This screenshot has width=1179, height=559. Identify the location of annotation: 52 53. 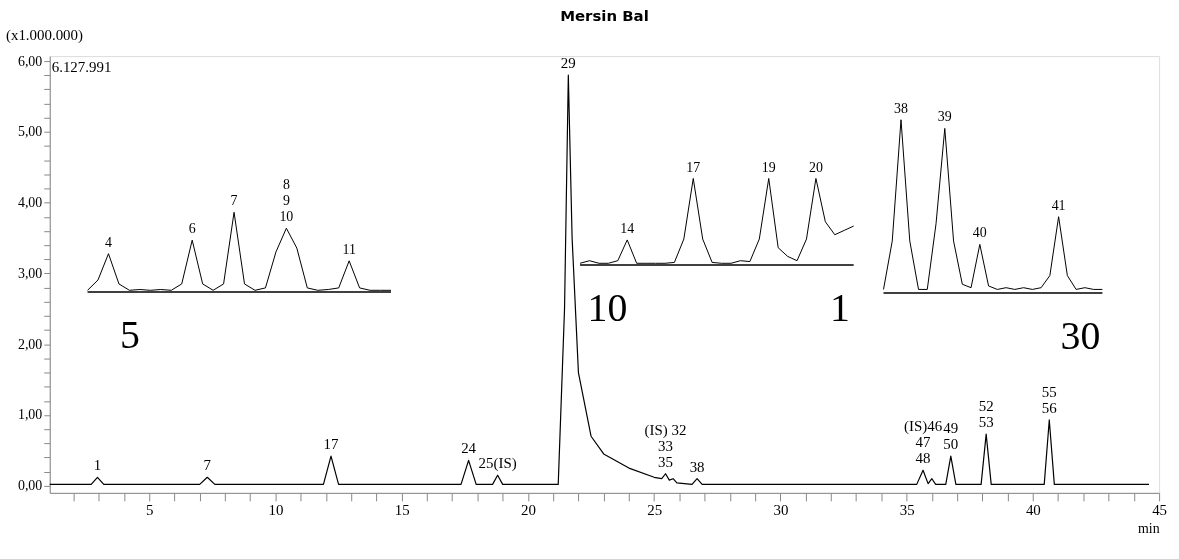
(986, 414).